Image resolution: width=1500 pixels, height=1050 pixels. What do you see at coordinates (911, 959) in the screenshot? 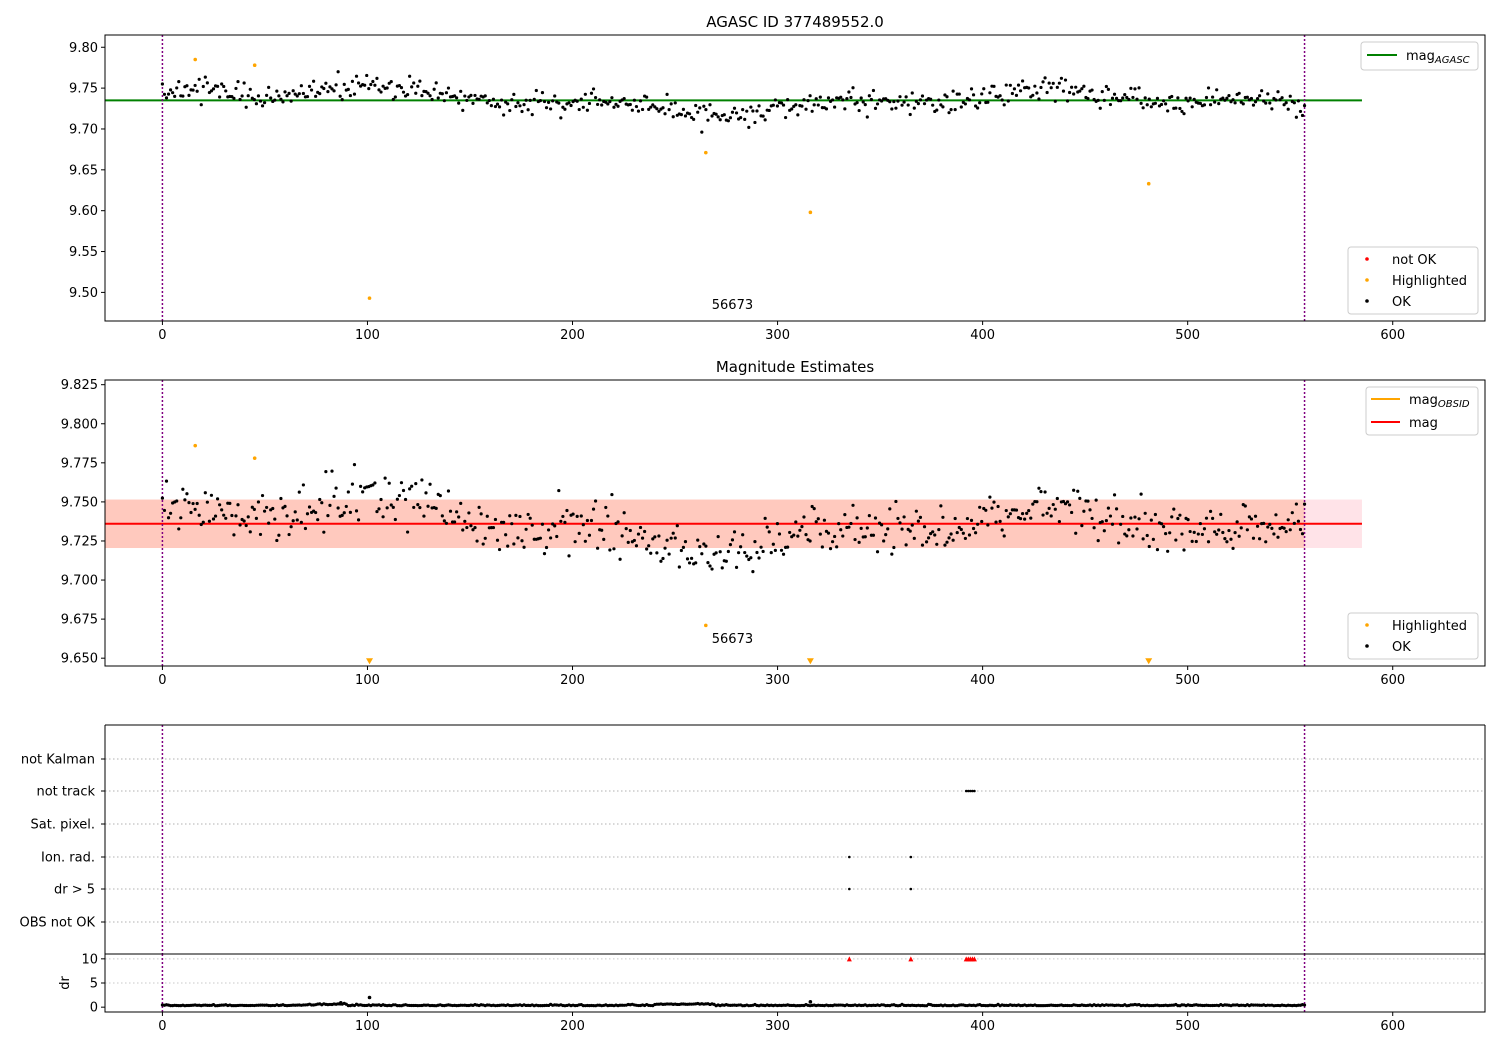
I see `series-clipped` at bounding box center [911, 959].